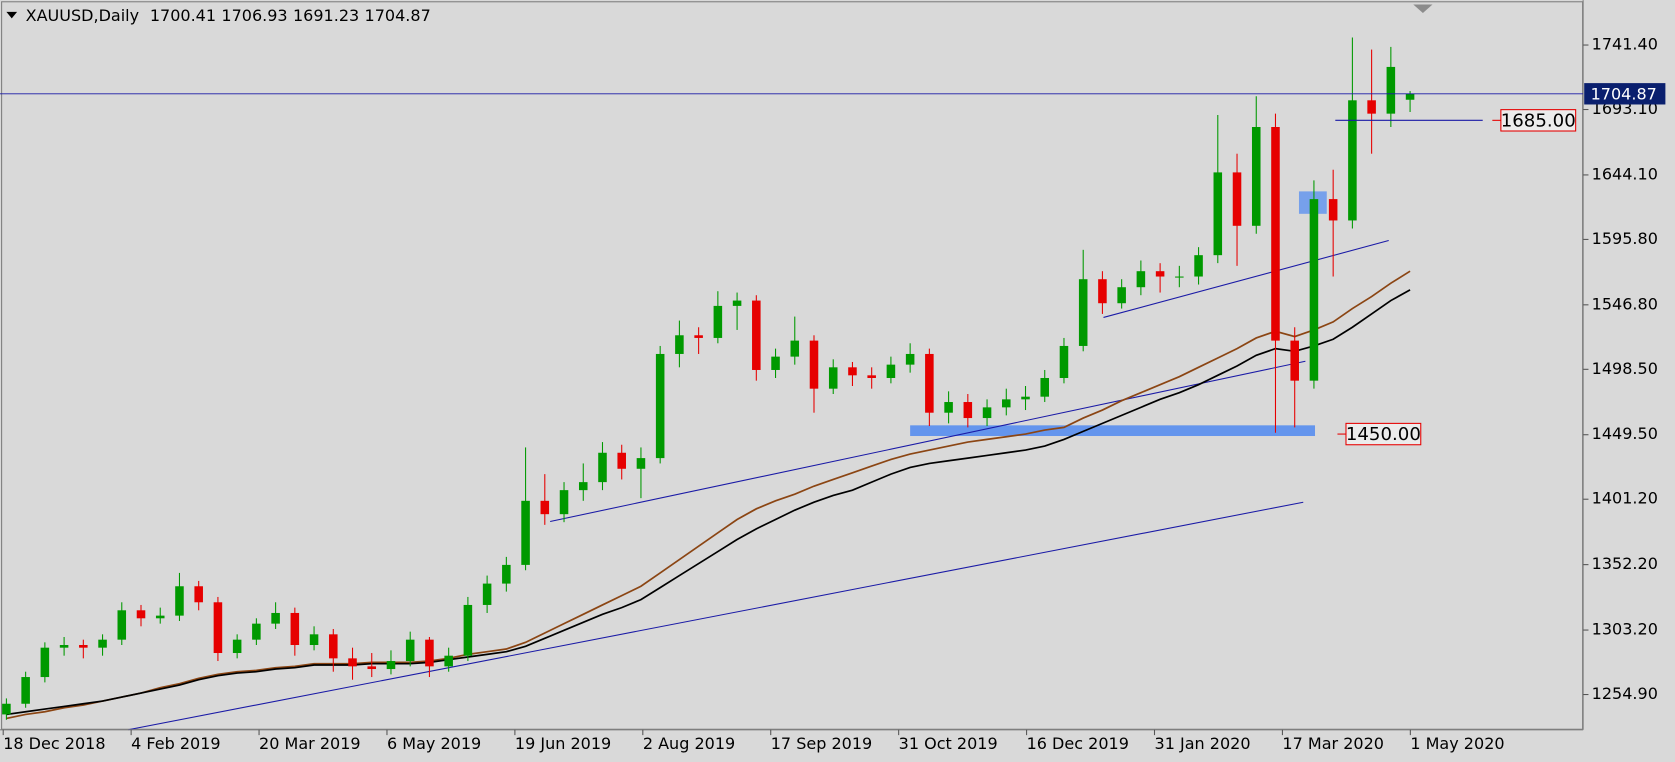 This screenshot has width=1675, height=762. What do you see at coordinates (1203, 743) in the screenshot?
I see `x-tick-label: 31 Jan 2020` at bounding box center [1203, 743].